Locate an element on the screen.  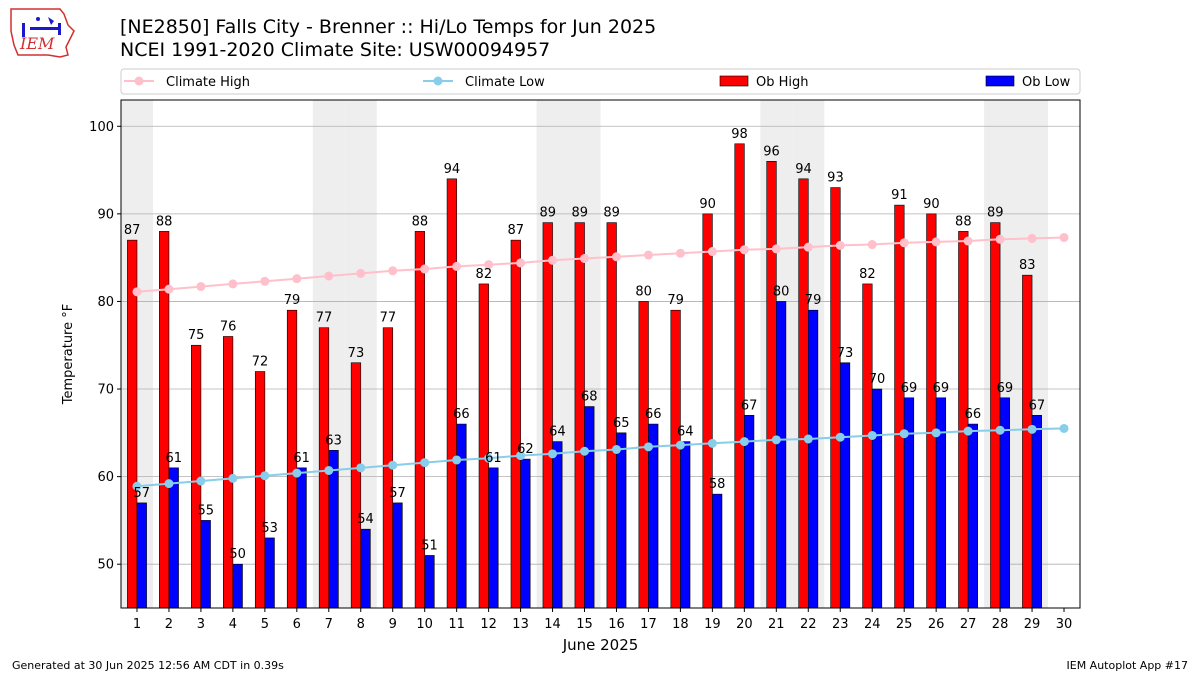
ob-low-label-day-15: 68 is located at coordinates (589, 397).